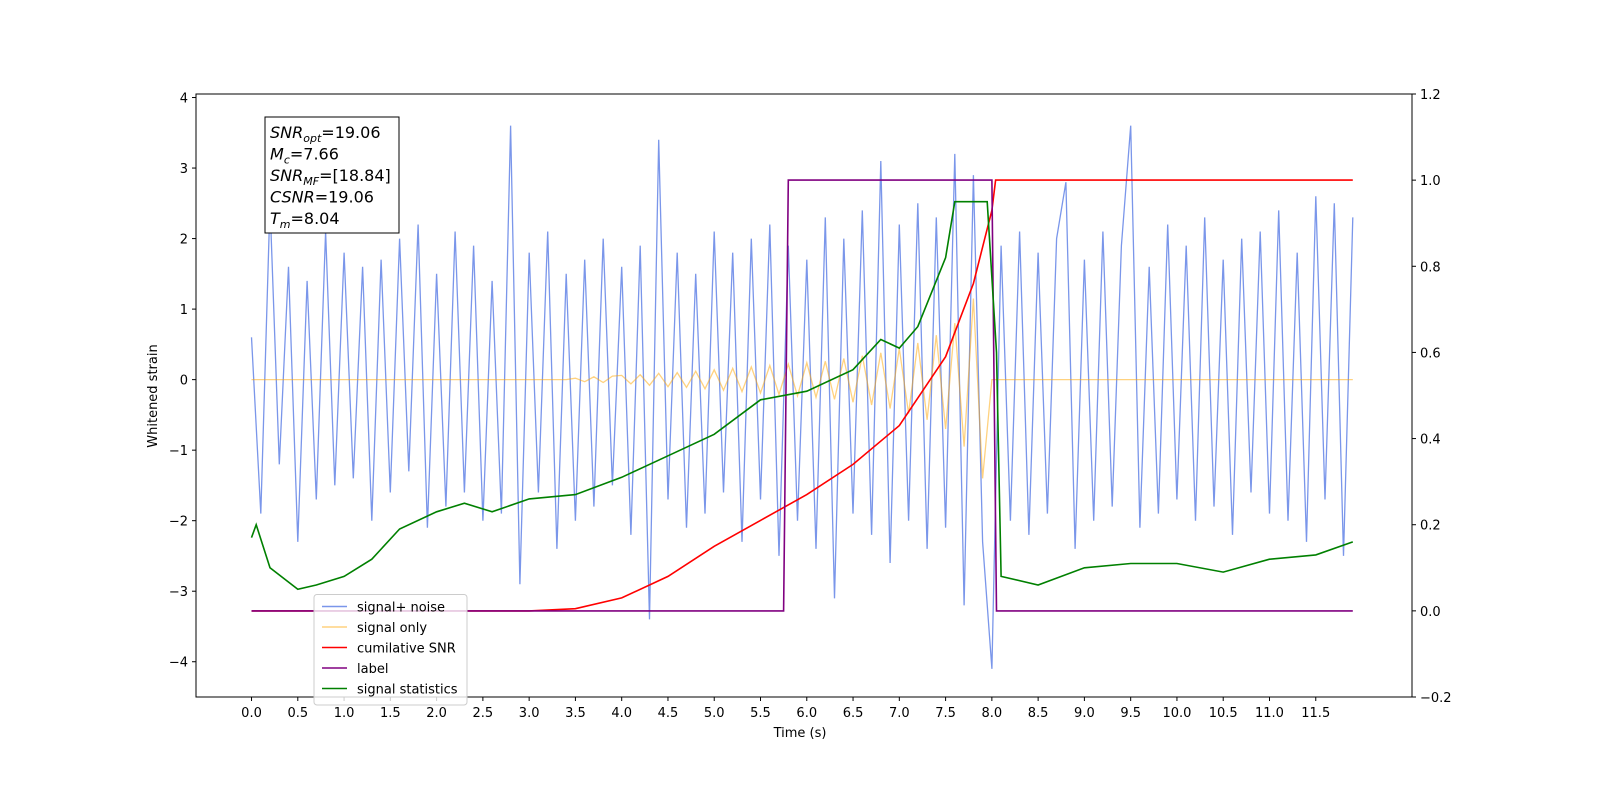 The image size is (1600, 800). I want to click on x-tick-label: 4.0, so click(621, 713).